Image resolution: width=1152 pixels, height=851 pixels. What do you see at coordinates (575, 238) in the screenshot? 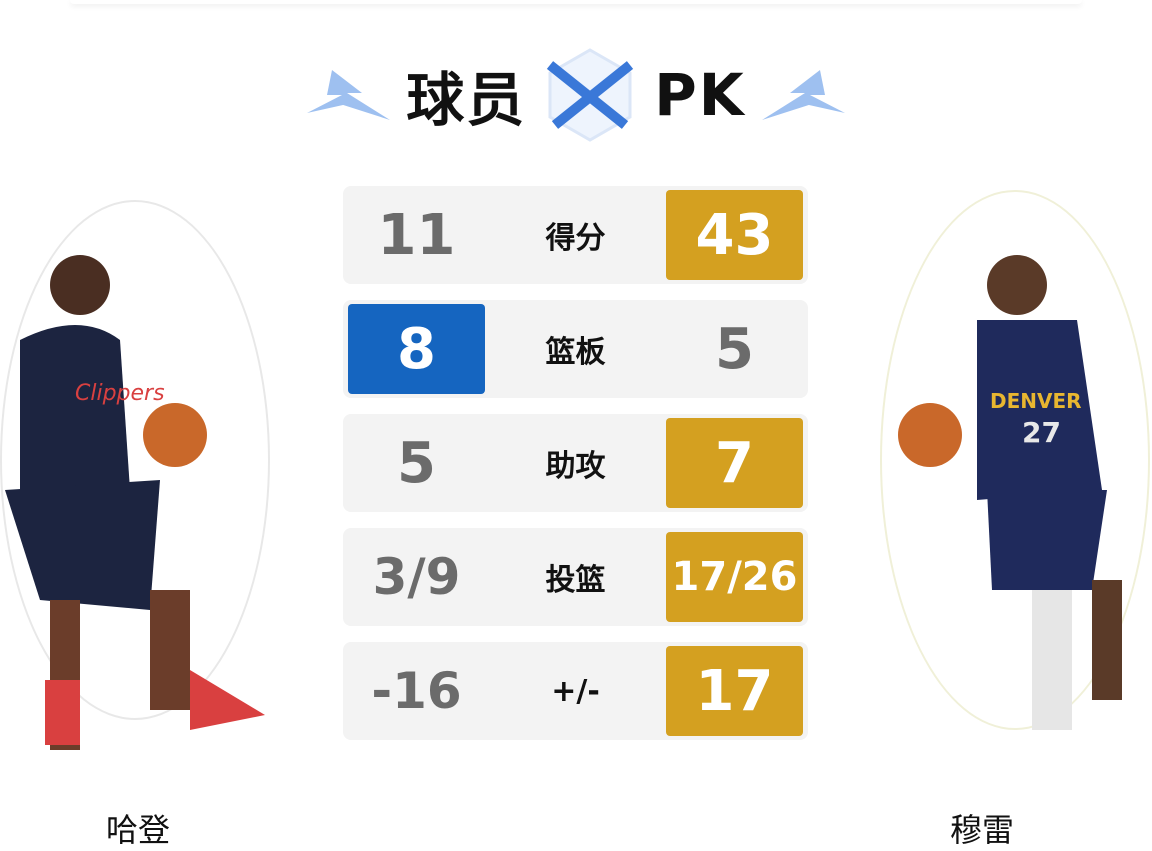
I see `stat-label: 得分` at bounding box center [575, 238].